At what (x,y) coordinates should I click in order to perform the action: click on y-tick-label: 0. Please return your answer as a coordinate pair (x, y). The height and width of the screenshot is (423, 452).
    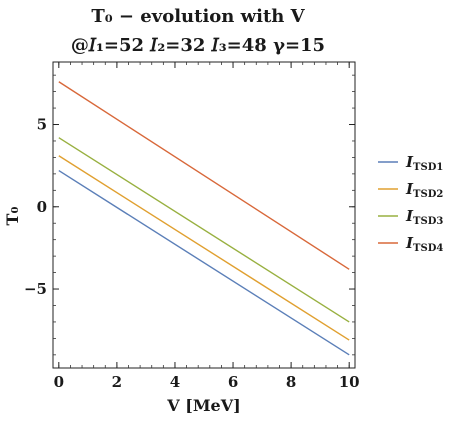
    Looking at the image, I should click on (42, 207).